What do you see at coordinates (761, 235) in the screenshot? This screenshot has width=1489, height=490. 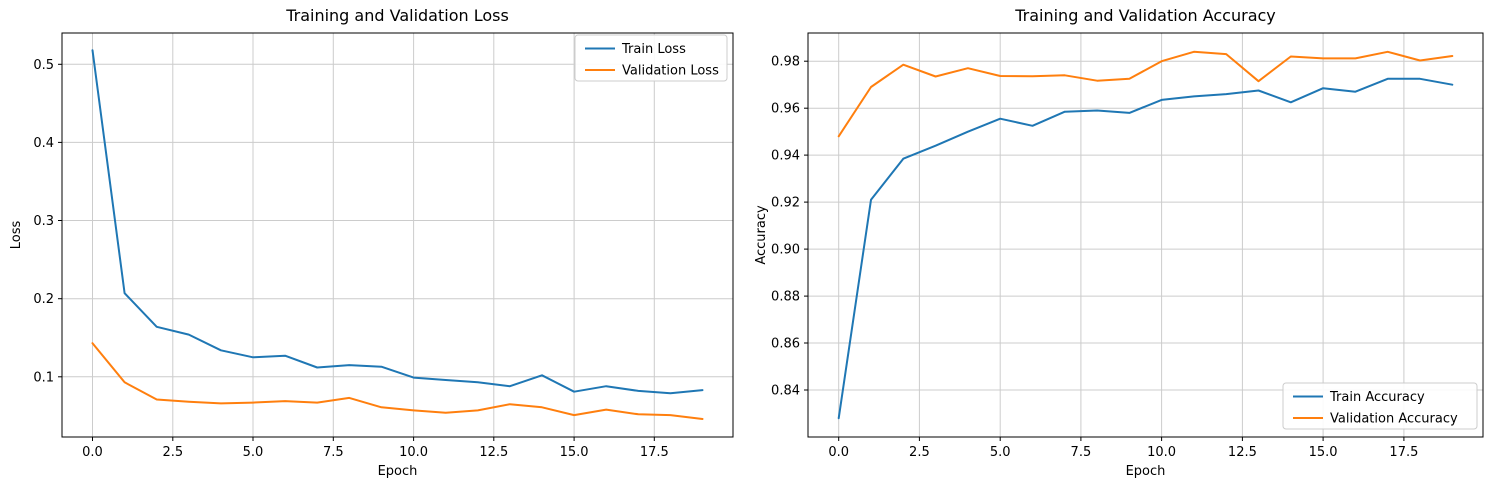 I see `y-axis-label: Accuracy` at bounding box center [761, 235].